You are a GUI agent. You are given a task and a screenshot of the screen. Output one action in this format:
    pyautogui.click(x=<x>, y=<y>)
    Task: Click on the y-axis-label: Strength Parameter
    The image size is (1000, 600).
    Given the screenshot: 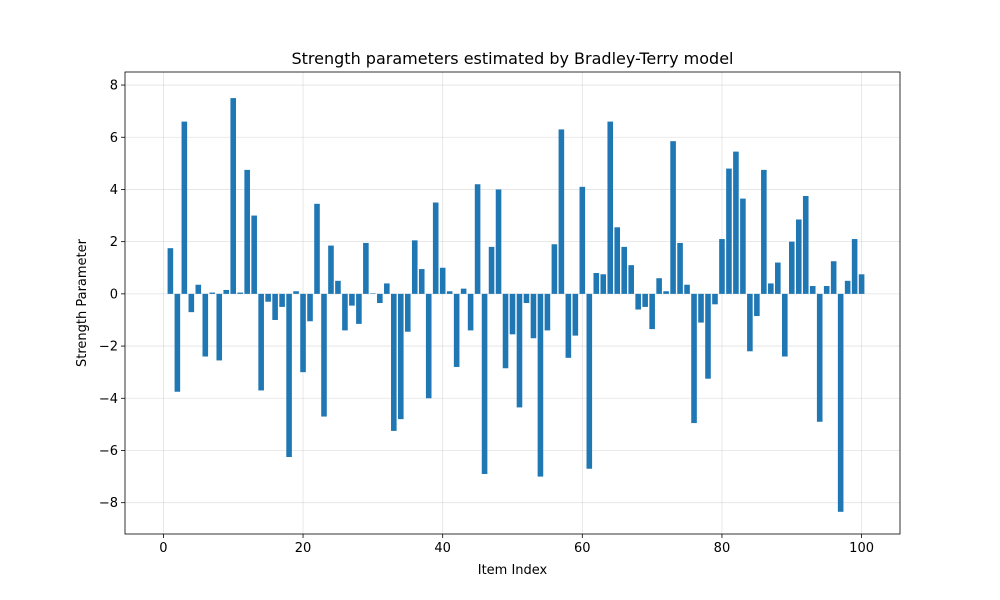 What is the action you would take?
    pyautogui.click(x=82, y=302)
    